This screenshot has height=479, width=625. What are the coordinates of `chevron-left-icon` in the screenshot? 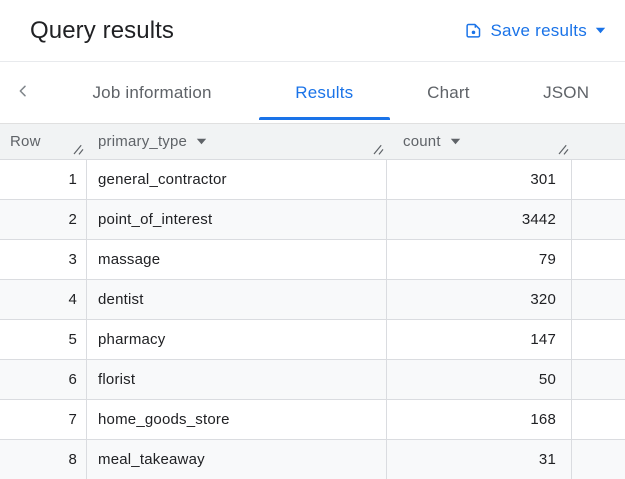 It's located at (23, 92).